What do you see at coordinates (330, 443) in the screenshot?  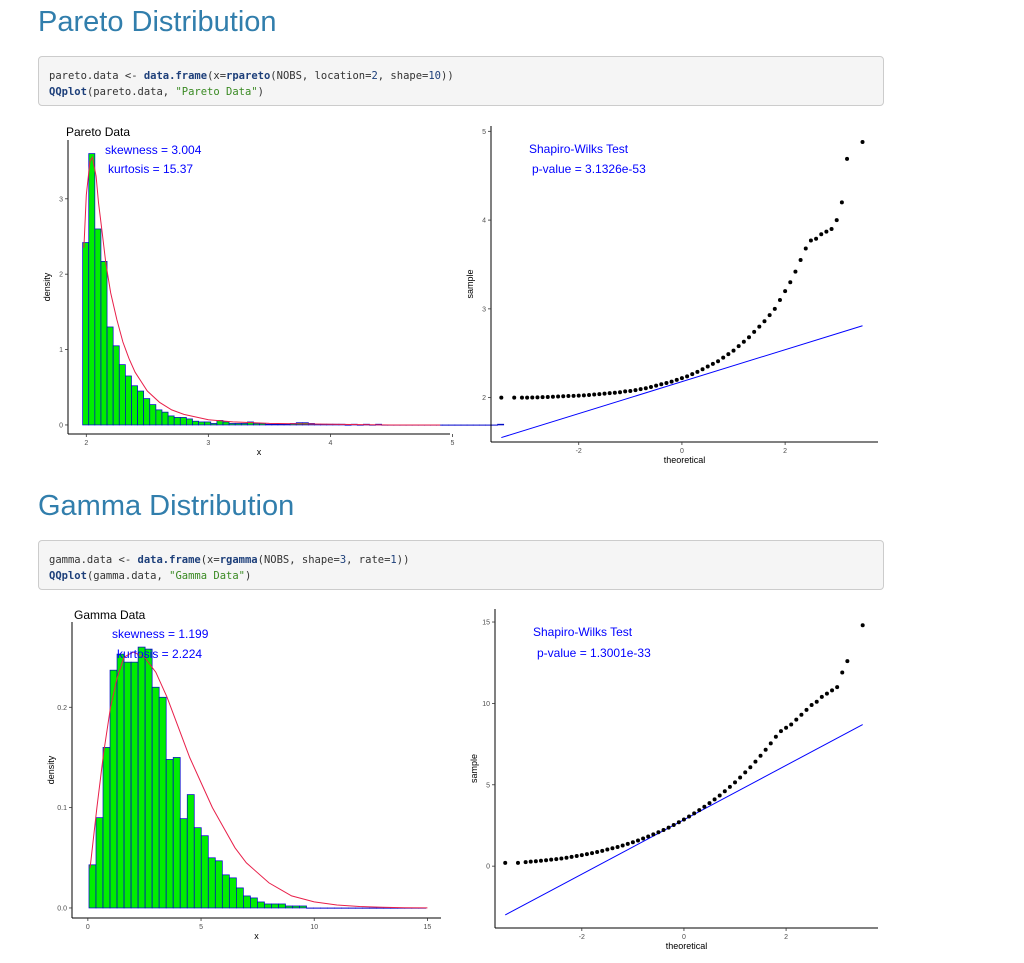 I see `x-tick-label: 4` at bounding box center [330, 443].